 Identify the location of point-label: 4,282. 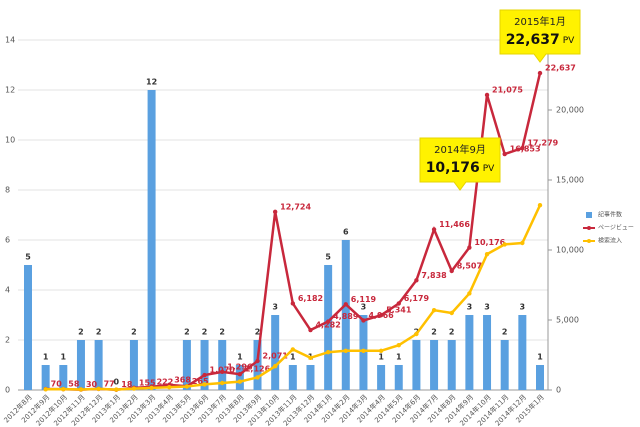
(327, 325).